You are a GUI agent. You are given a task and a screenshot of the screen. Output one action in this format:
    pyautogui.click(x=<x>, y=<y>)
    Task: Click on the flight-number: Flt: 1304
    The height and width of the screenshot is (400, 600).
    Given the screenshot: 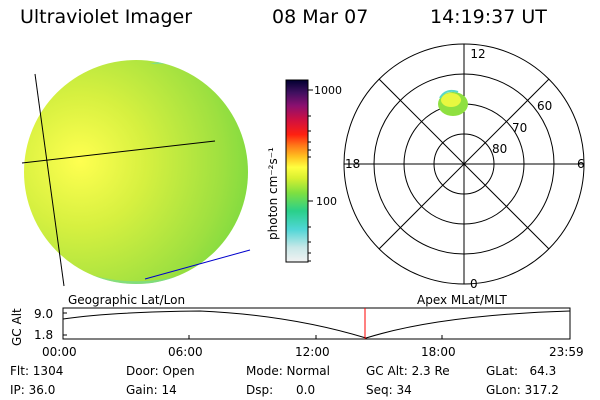 What is the action you would take?
    pyautogui.click(x=37, y=371)
    